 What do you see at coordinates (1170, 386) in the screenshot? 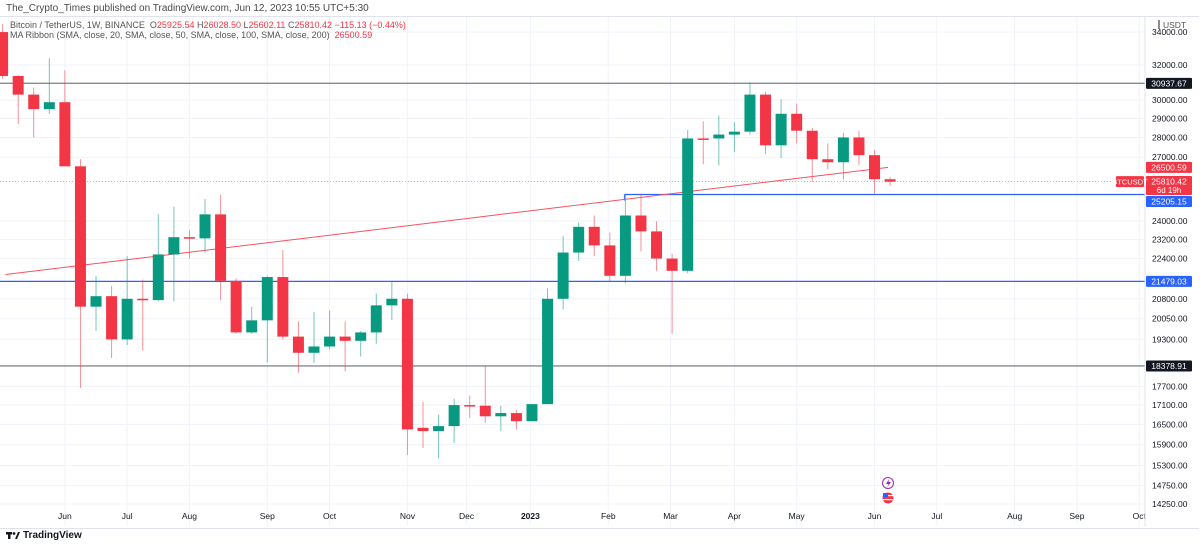
I see `y-tick-label: 17700.00` at bounding box center [1170, 386].